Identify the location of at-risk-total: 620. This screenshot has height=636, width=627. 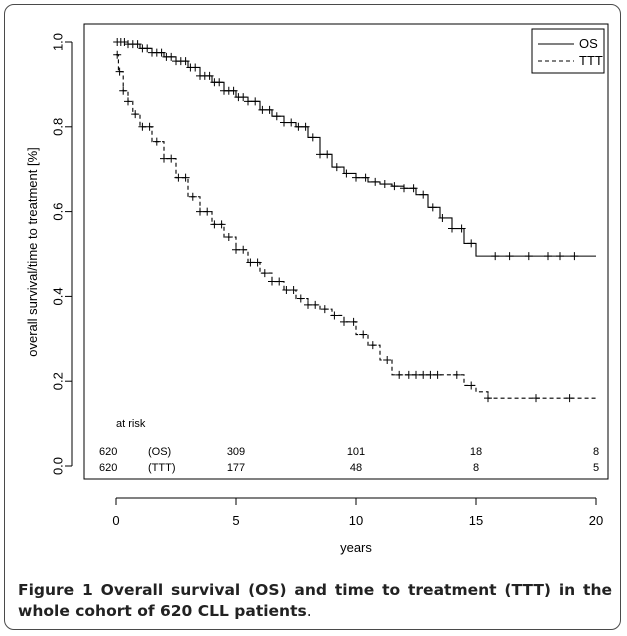
(108, 468).